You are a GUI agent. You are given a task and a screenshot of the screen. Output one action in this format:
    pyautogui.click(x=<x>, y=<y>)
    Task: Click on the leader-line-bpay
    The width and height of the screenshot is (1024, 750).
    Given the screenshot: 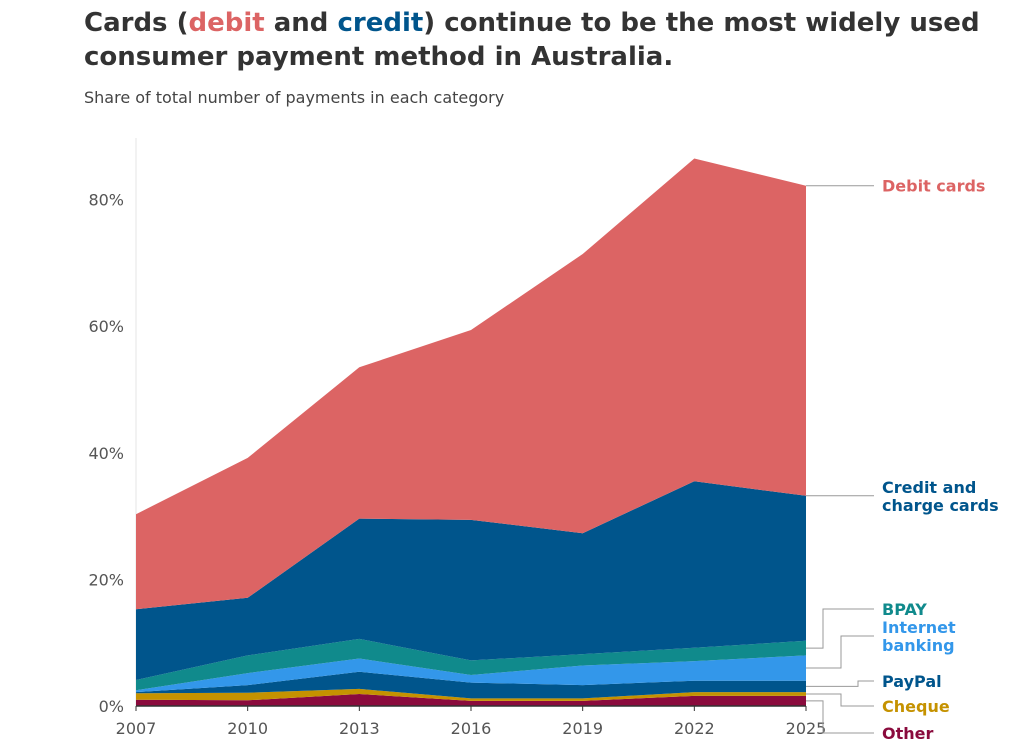 What is the action you would take?
    pyautogui.click(x=840, y=628)
    